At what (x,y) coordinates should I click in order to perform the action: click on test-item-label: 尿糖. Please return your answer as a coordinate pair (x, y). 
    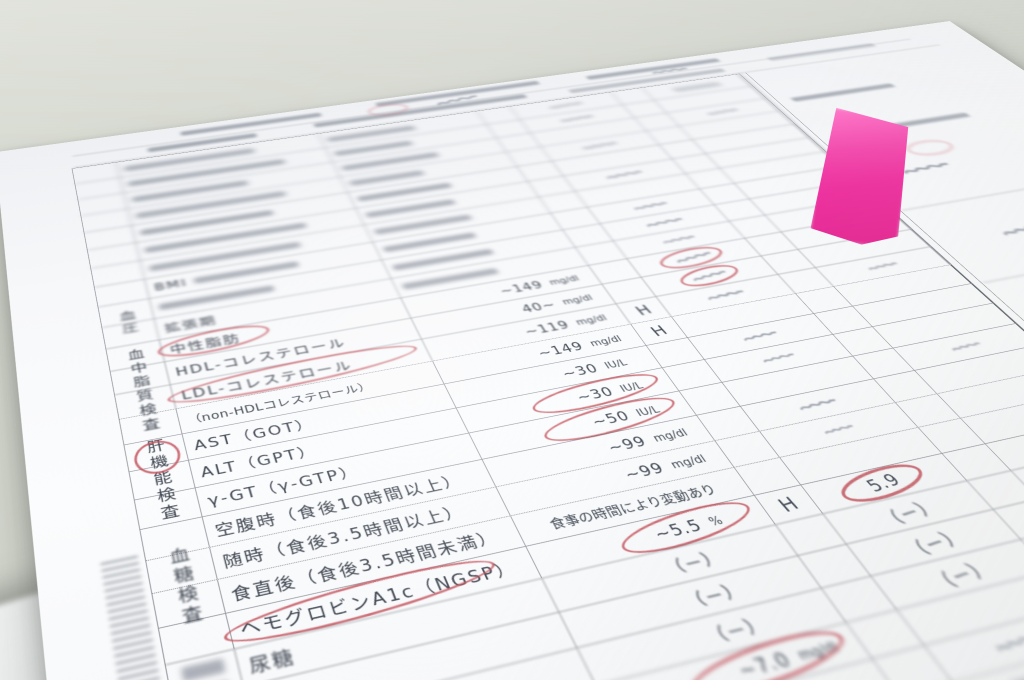
    Looking at the image, I should click on (272, 661).